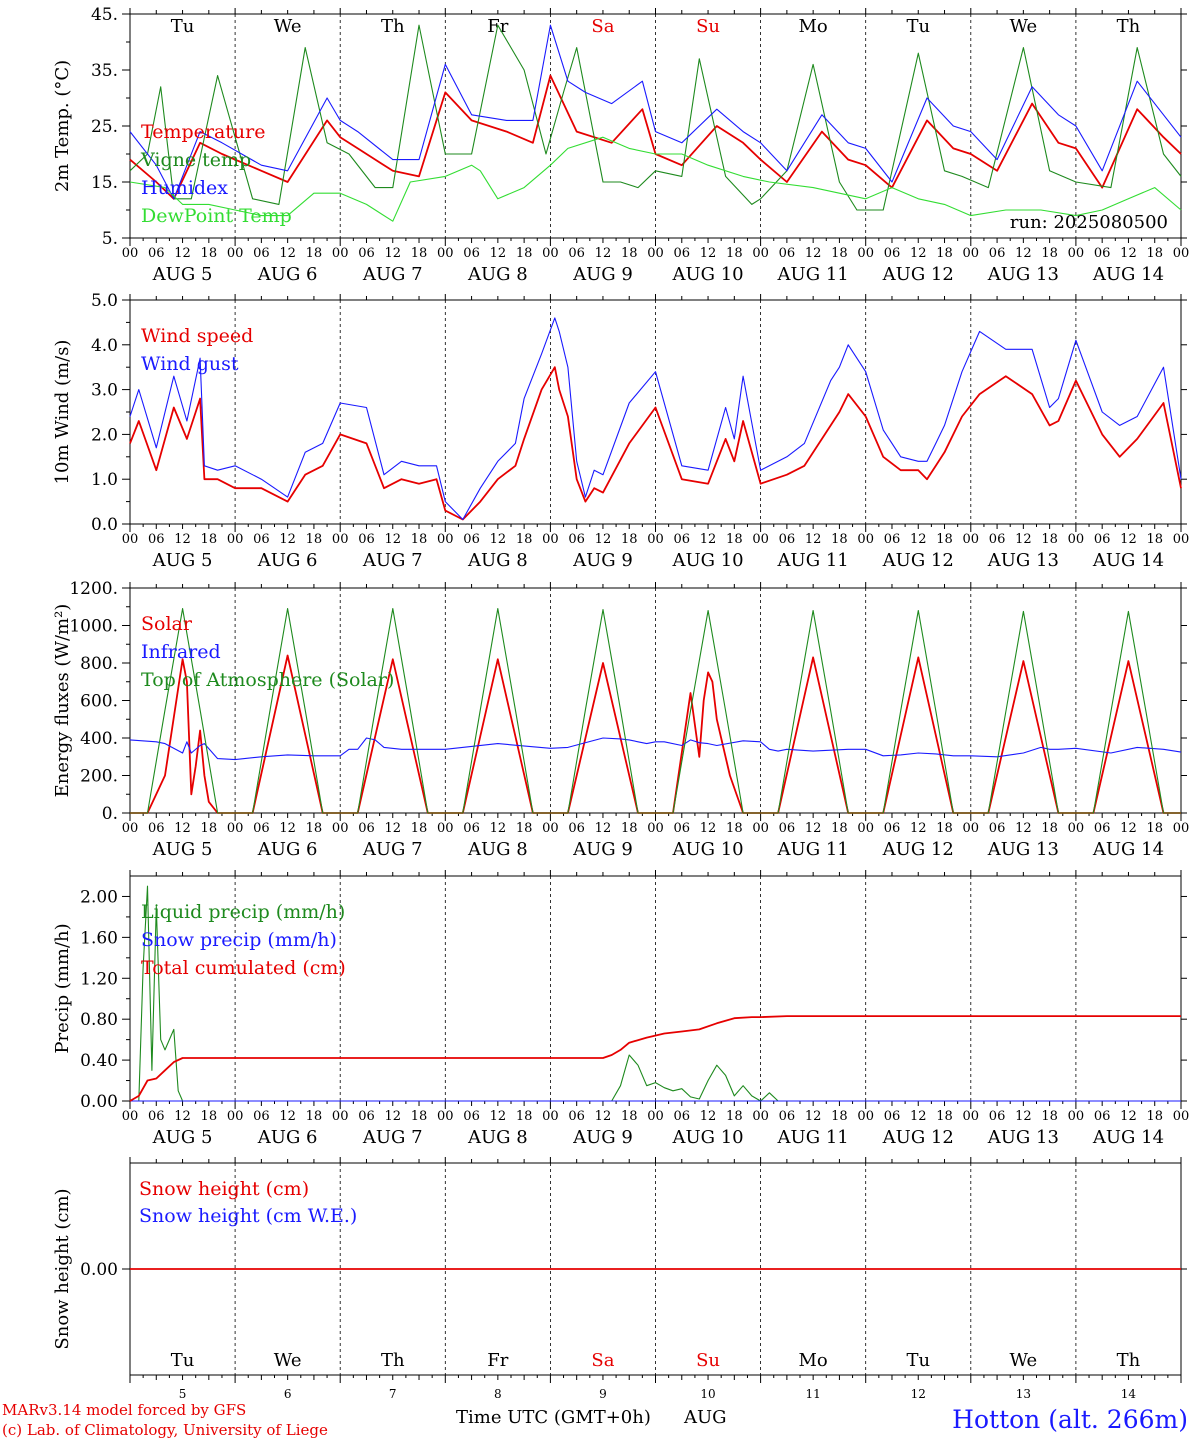  I want to click on legend-entry: Temperature, so click(203, 132).